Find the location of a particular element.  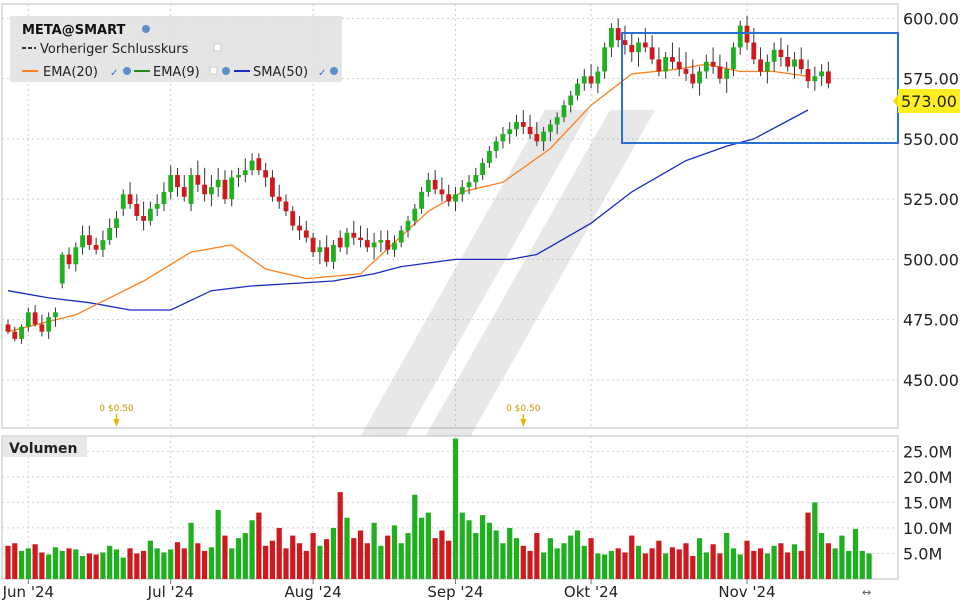

price-tick-label: 575.00 is located at coordinates (931, 79).